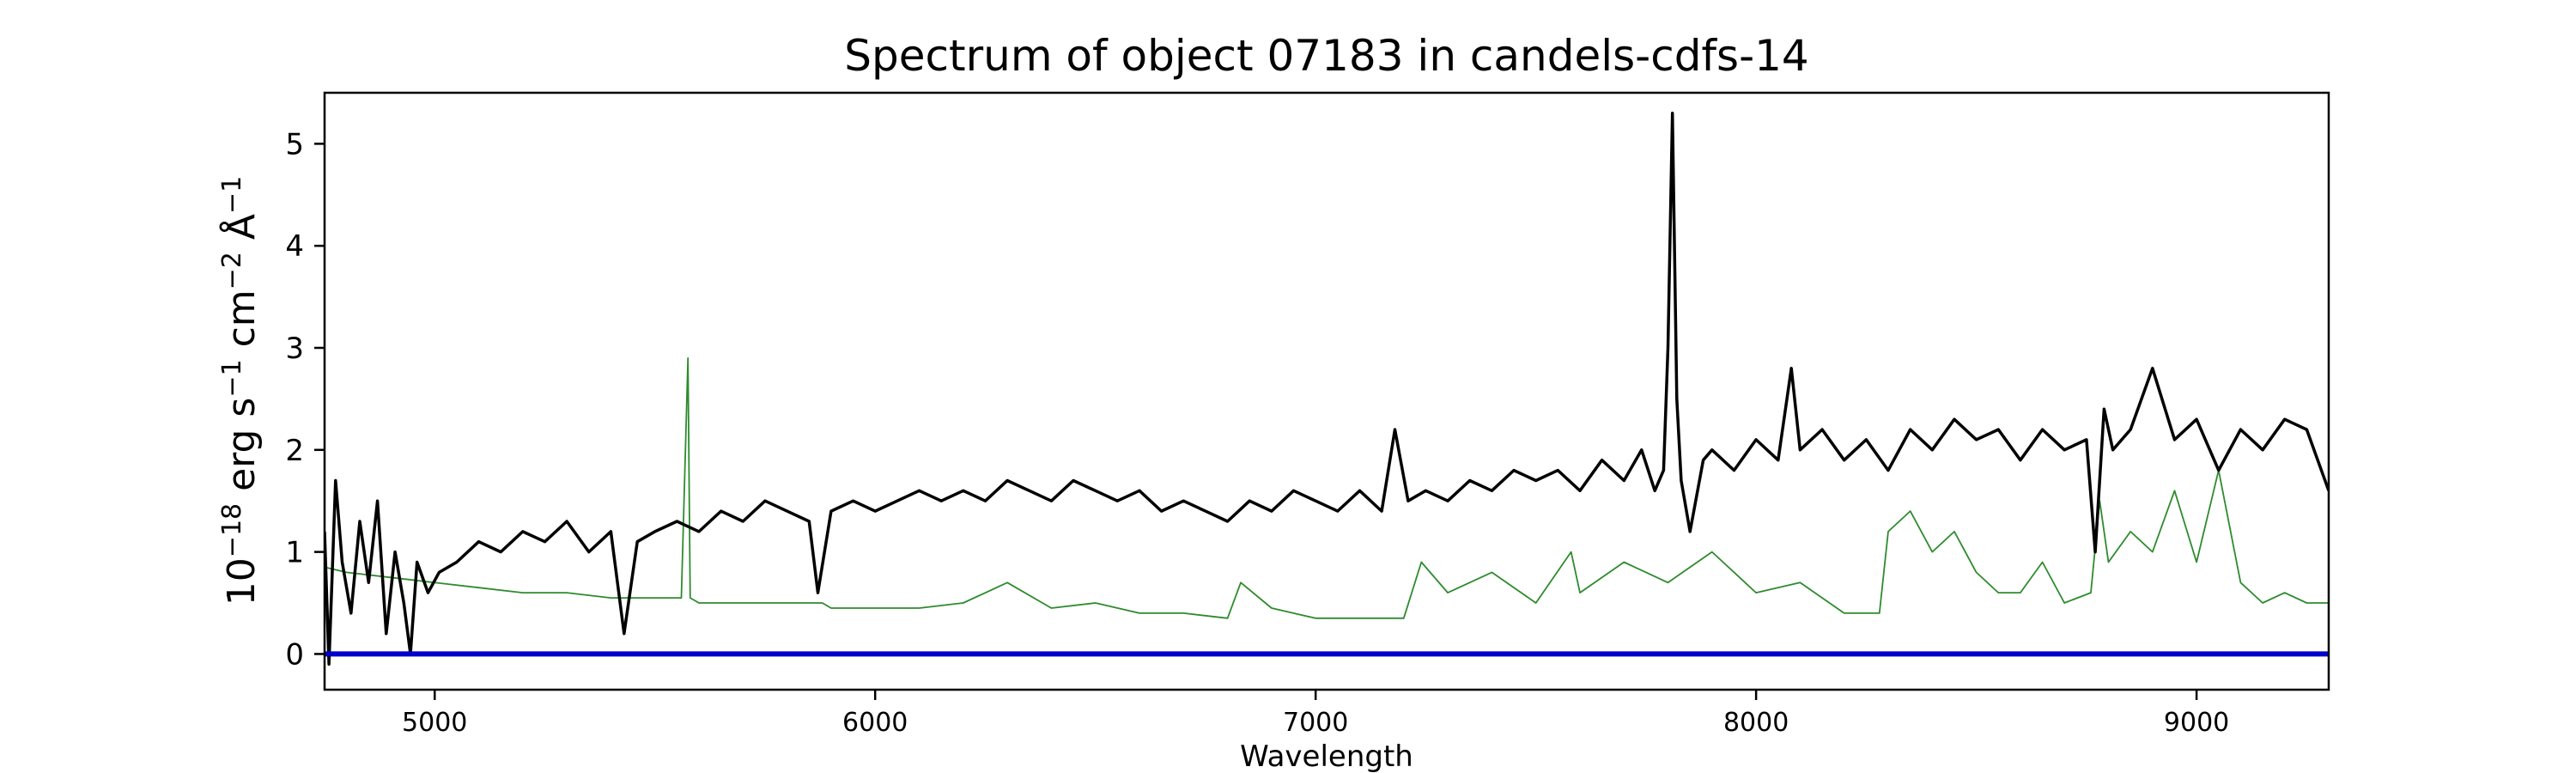 The height and width of the screenshot is (773, 2576). I want to click on y-axis-label-cm-exponent: −2, so click(232, 270).